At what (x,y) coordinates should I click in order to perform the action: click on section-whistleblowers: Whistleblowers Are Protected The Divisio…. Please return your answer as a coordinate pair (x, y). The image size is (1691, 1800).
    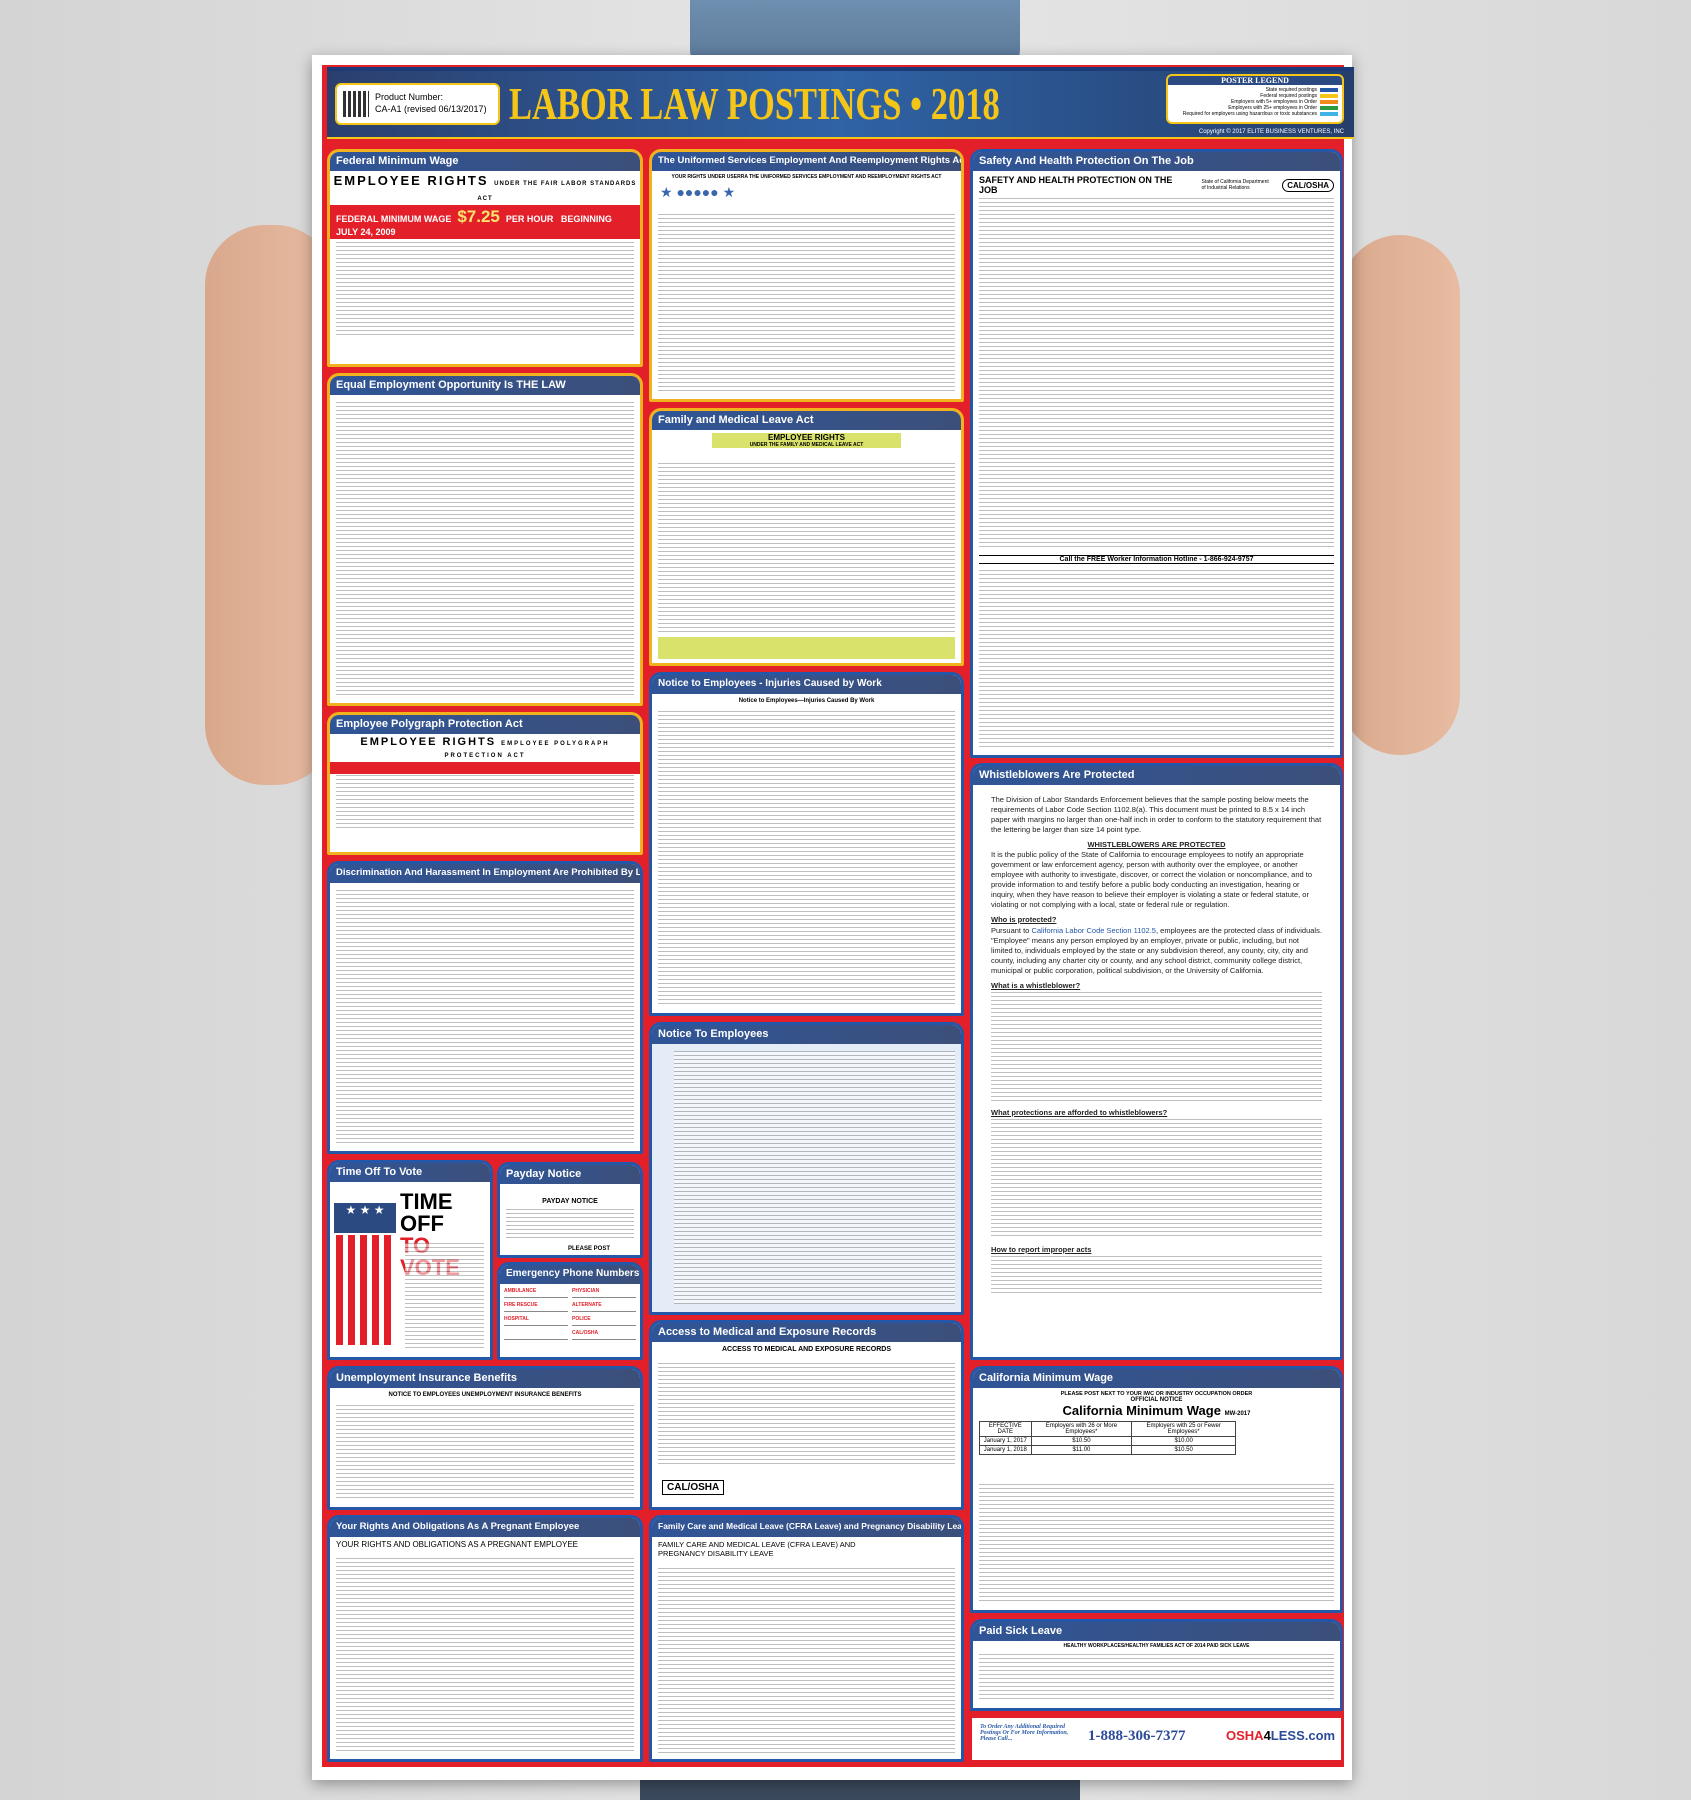
    Looking at the image, I should click on (1156, 1061).